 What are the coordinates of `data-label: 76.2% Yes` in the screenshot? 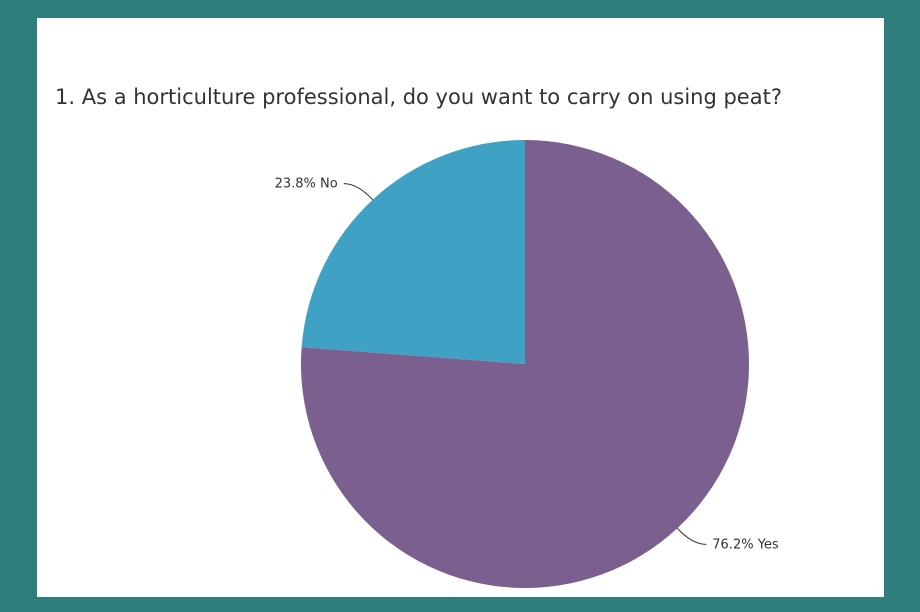 It's located at (745, 544).